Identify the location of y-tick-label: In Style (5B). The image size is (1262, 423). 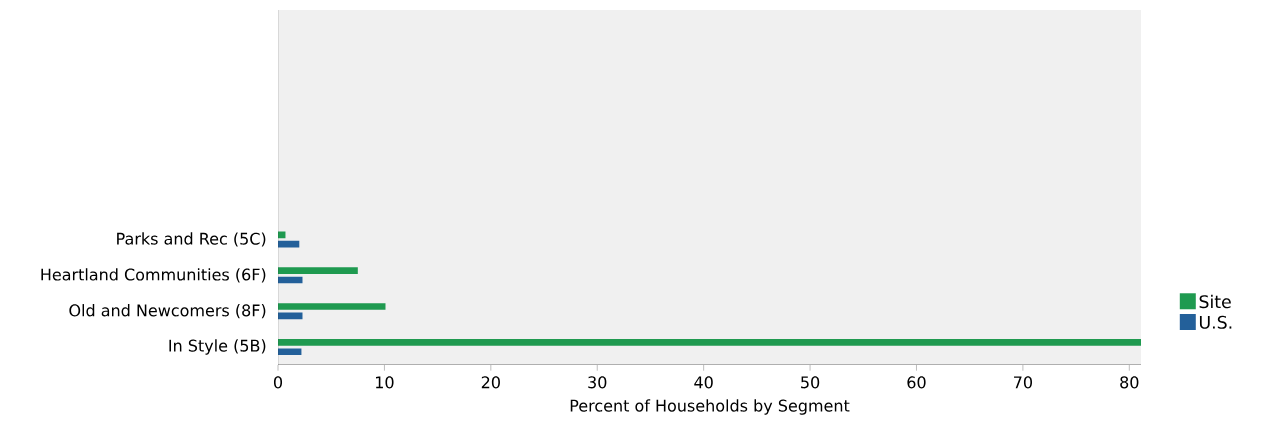
(217, 347).